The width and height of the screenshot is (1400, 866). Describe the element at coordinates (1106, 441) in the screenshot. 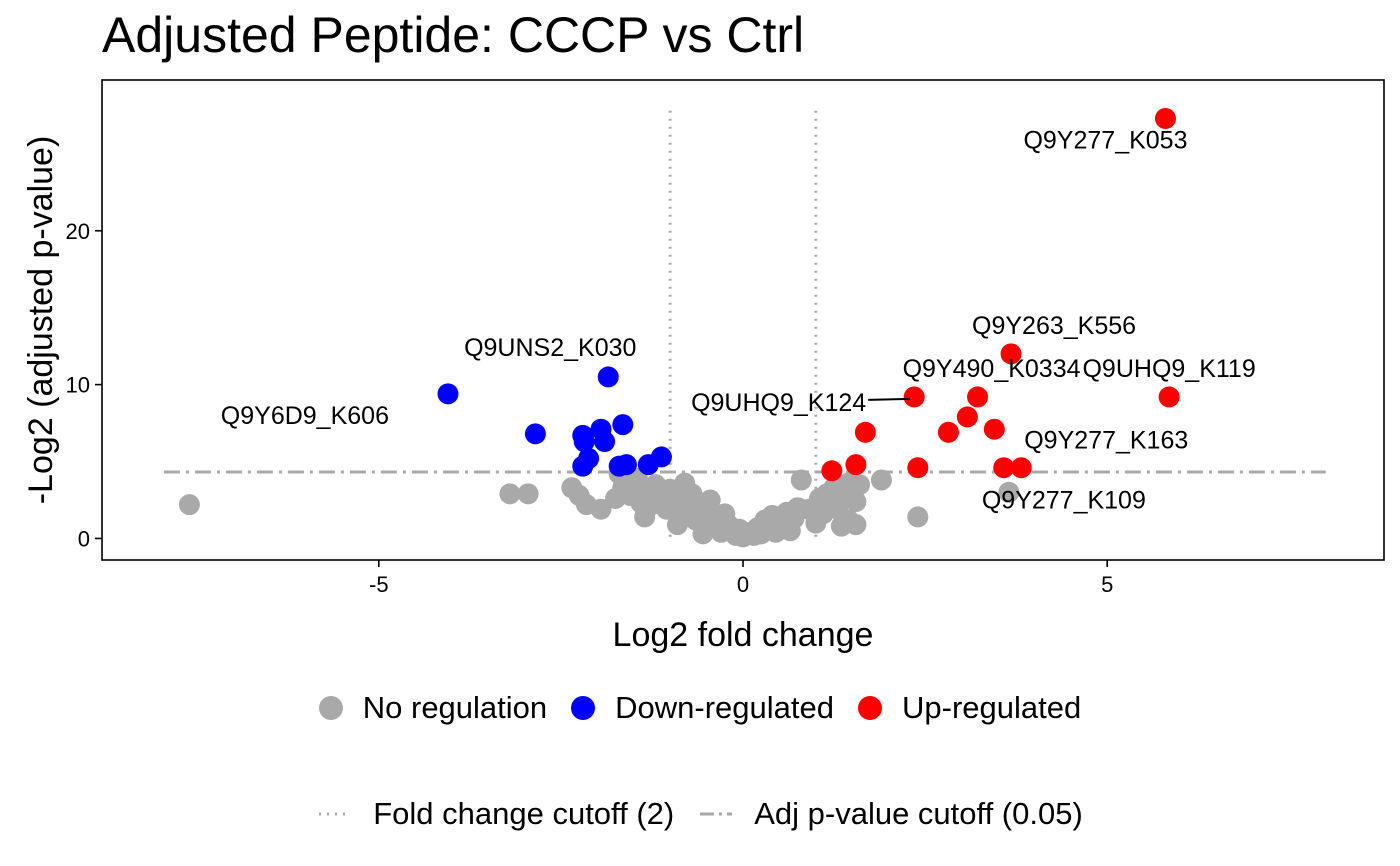

I see `point-label: Q9Y277_K163` at that location.